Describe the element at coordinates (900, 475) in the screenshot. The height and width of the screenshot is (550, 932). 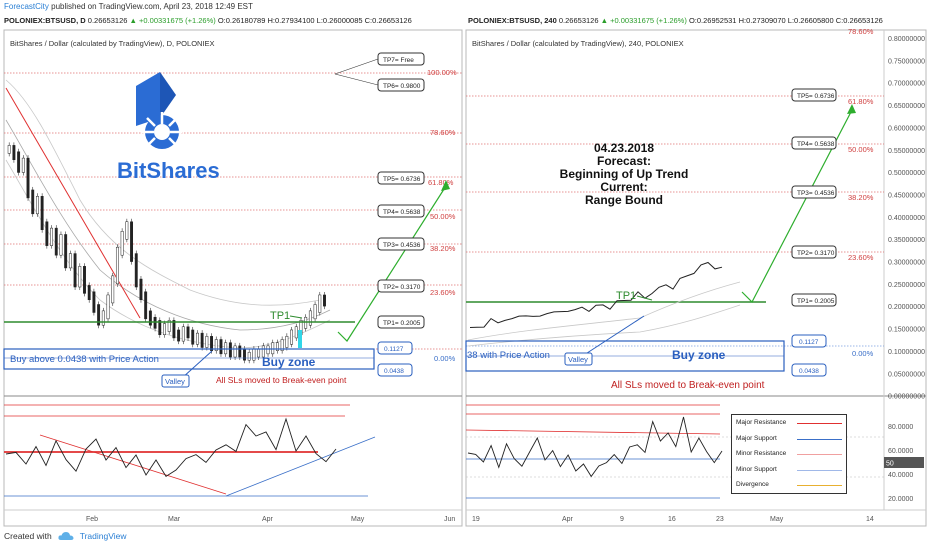
I see `osc-tick-label: 40.0000` at that location.